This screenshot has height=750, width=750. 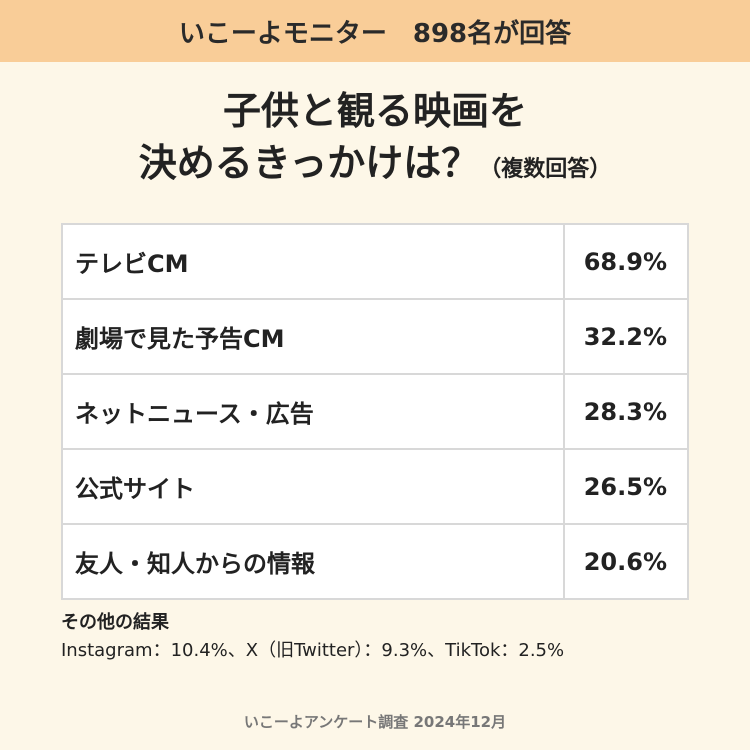 What do you see at coordinates (375, 33) in the screenshot?
I see `banner-text: いこーよモニター 898名が回答` at bounding box center [375, 33].